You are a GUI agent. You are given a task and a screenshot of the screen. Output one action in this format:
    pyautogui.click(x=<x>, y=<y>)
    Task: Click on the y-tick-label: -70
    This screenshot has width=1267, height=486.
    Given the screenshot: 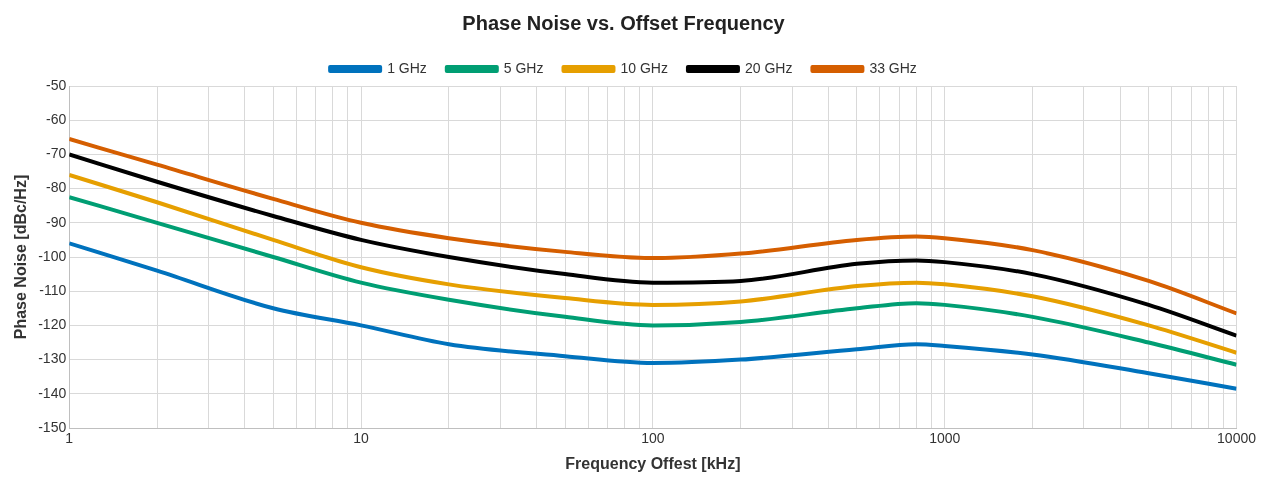 What is the action you would take?
    pyautogui.click(x=56, y=153)
    